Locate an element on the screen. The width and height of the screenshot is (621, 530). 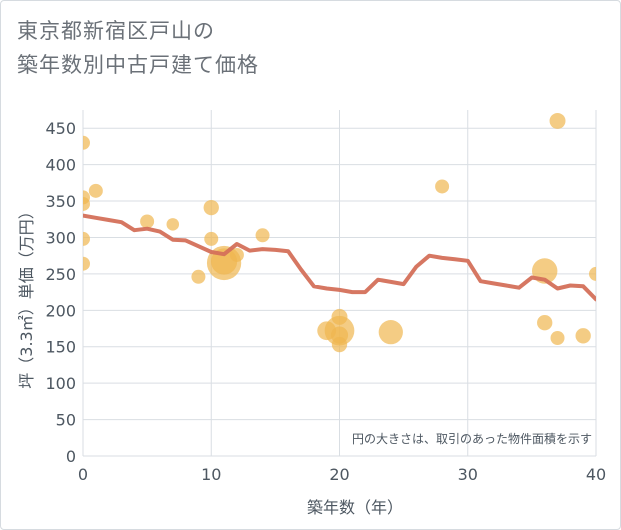
y-tick-label: 450 is located at coordinates (60, 128).